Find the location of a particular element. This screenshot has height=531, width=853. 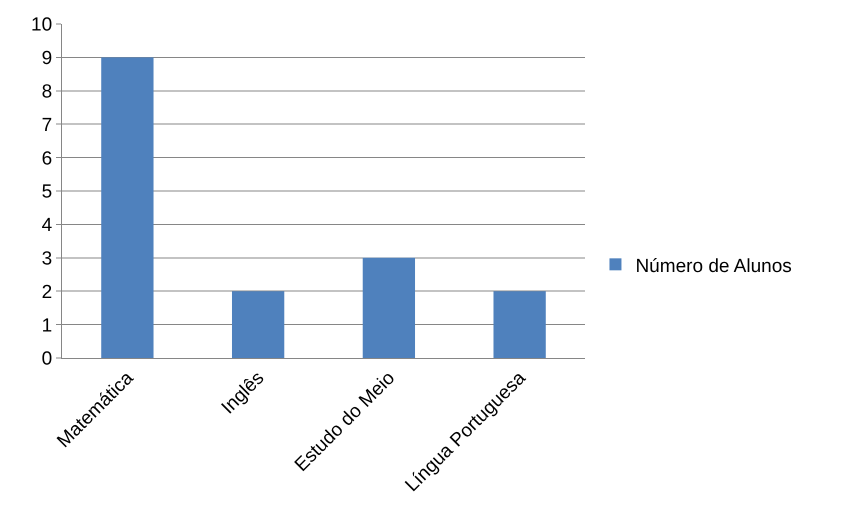

y-tick-label: 9 is located at coordinates (47, 59).